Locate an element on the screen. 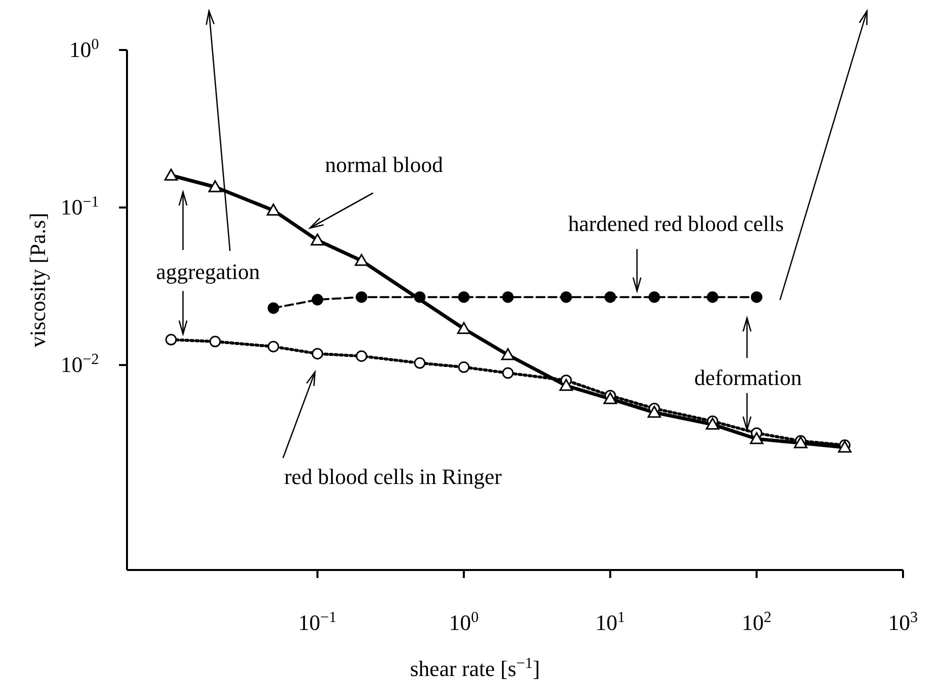 This screenshot has height=692, width=945. x-tick-label: 10$^{0}$ is located at coordinates (463, 621).